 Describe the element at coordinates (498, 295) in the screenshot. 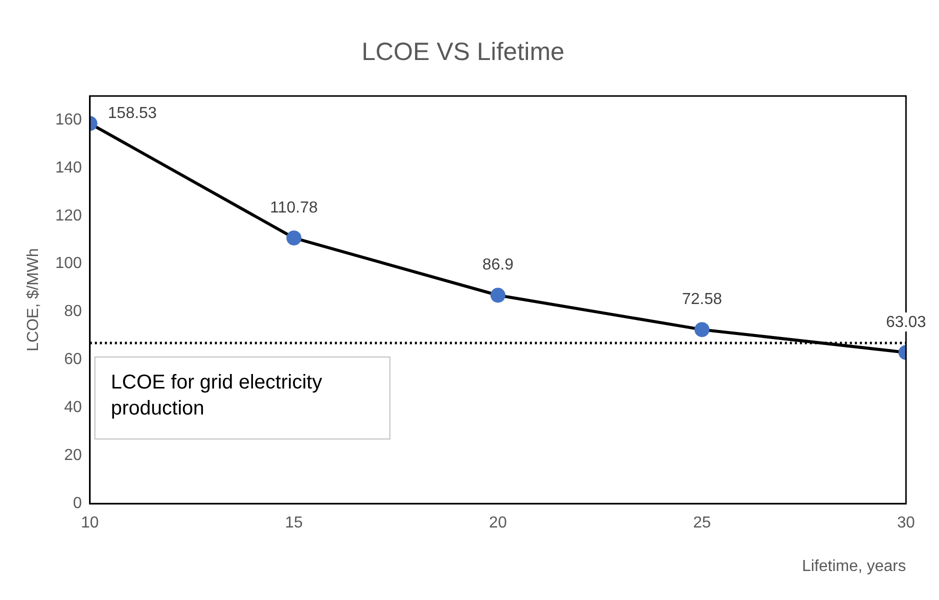

I see `point` at that location.